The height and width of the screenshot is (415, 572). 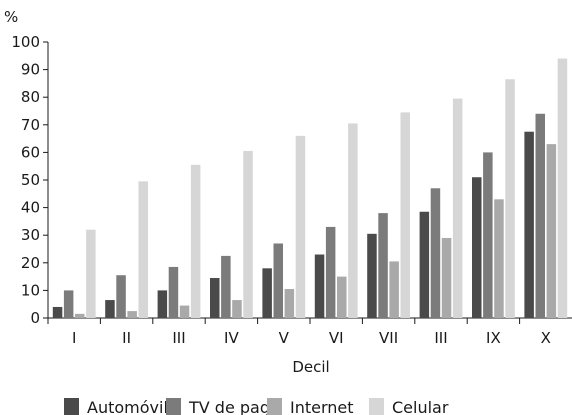 What do you see at coordinates (30, 70) in the screenshot?
I see `y-tick-label: 90` at bounding box center [30, 70].